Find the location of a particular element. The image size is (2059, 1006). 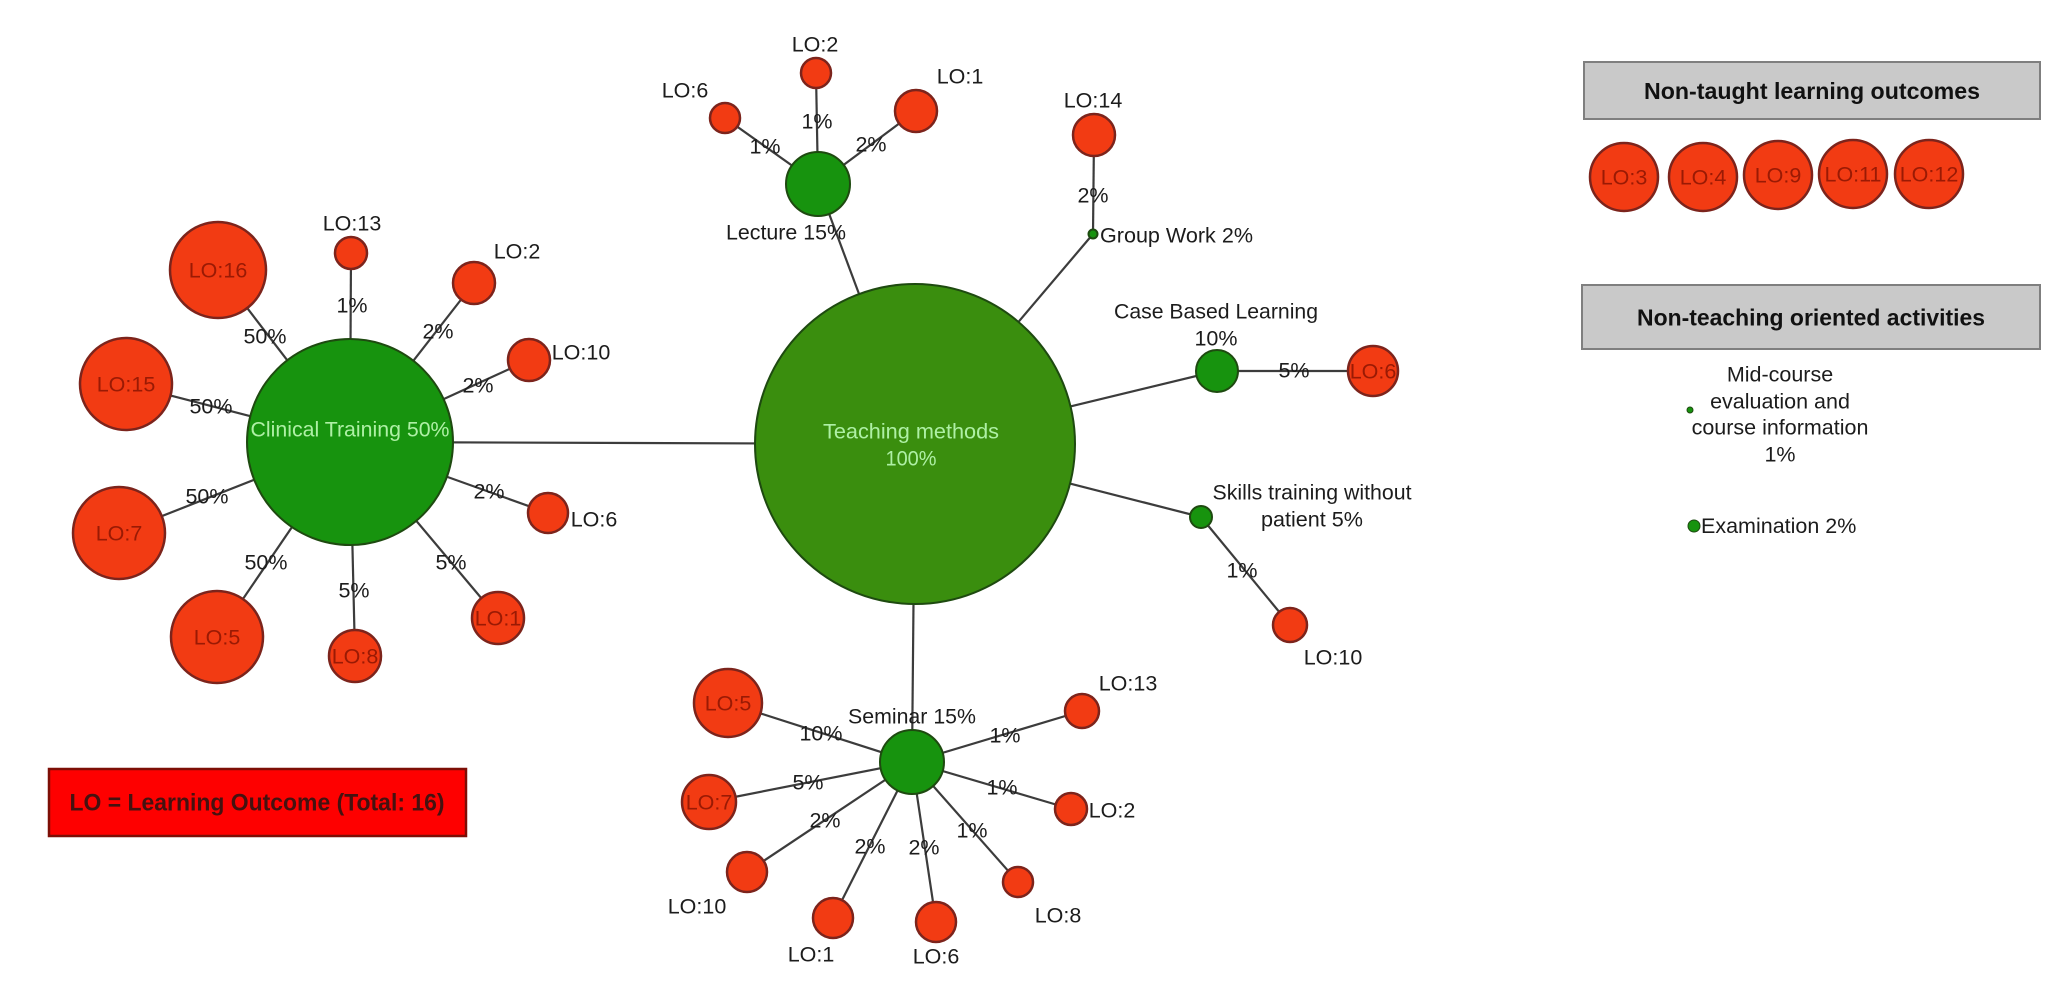

svg-text: LO:15 is located at coordinates (126, 385).